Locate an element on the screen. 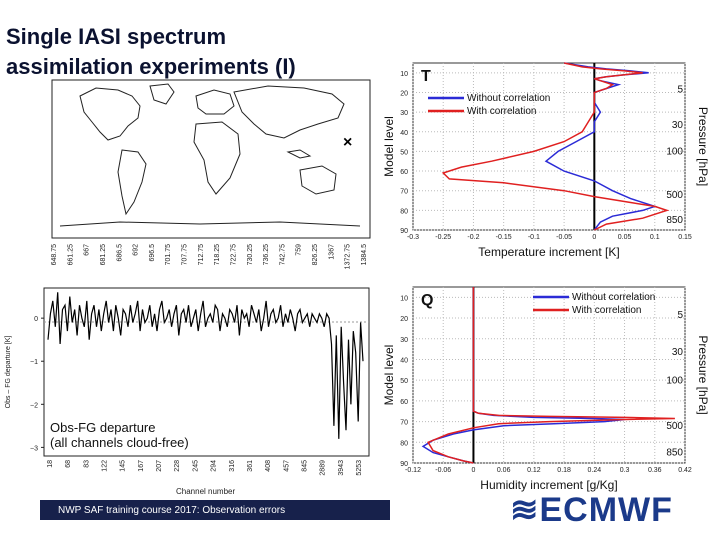 The image size is (720, 540). channel-label: 712.75 is located at coordinates (201, 255).